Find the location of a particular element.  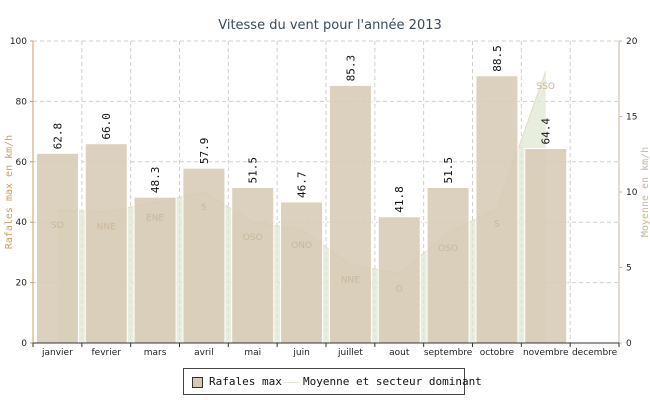

x-tick-label: fevrier is located at coordinates (107, 353).